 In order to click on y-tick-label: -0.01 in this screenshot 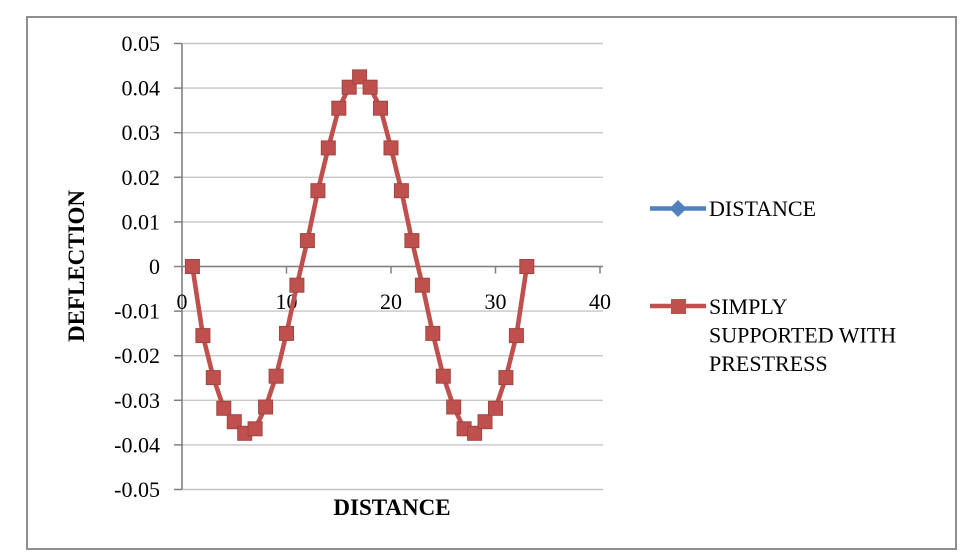, I will do `click(137, 311)`.